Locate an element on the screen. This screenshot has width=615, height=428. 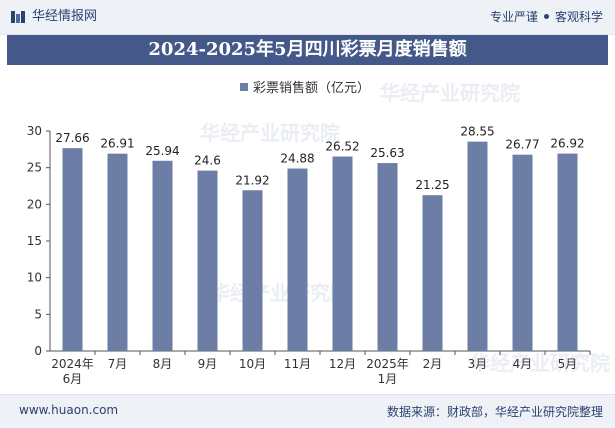
x-tick-label: 9月 is located at coordinates (208, 364).